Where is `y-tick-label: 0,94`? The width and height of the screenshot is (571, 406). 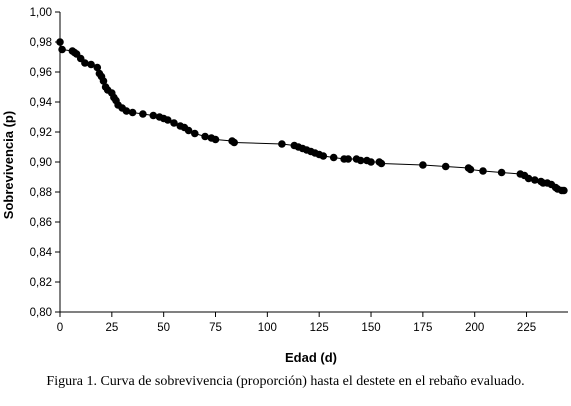
y-tick-label: 0,94 is located at coordinates (41, 103).